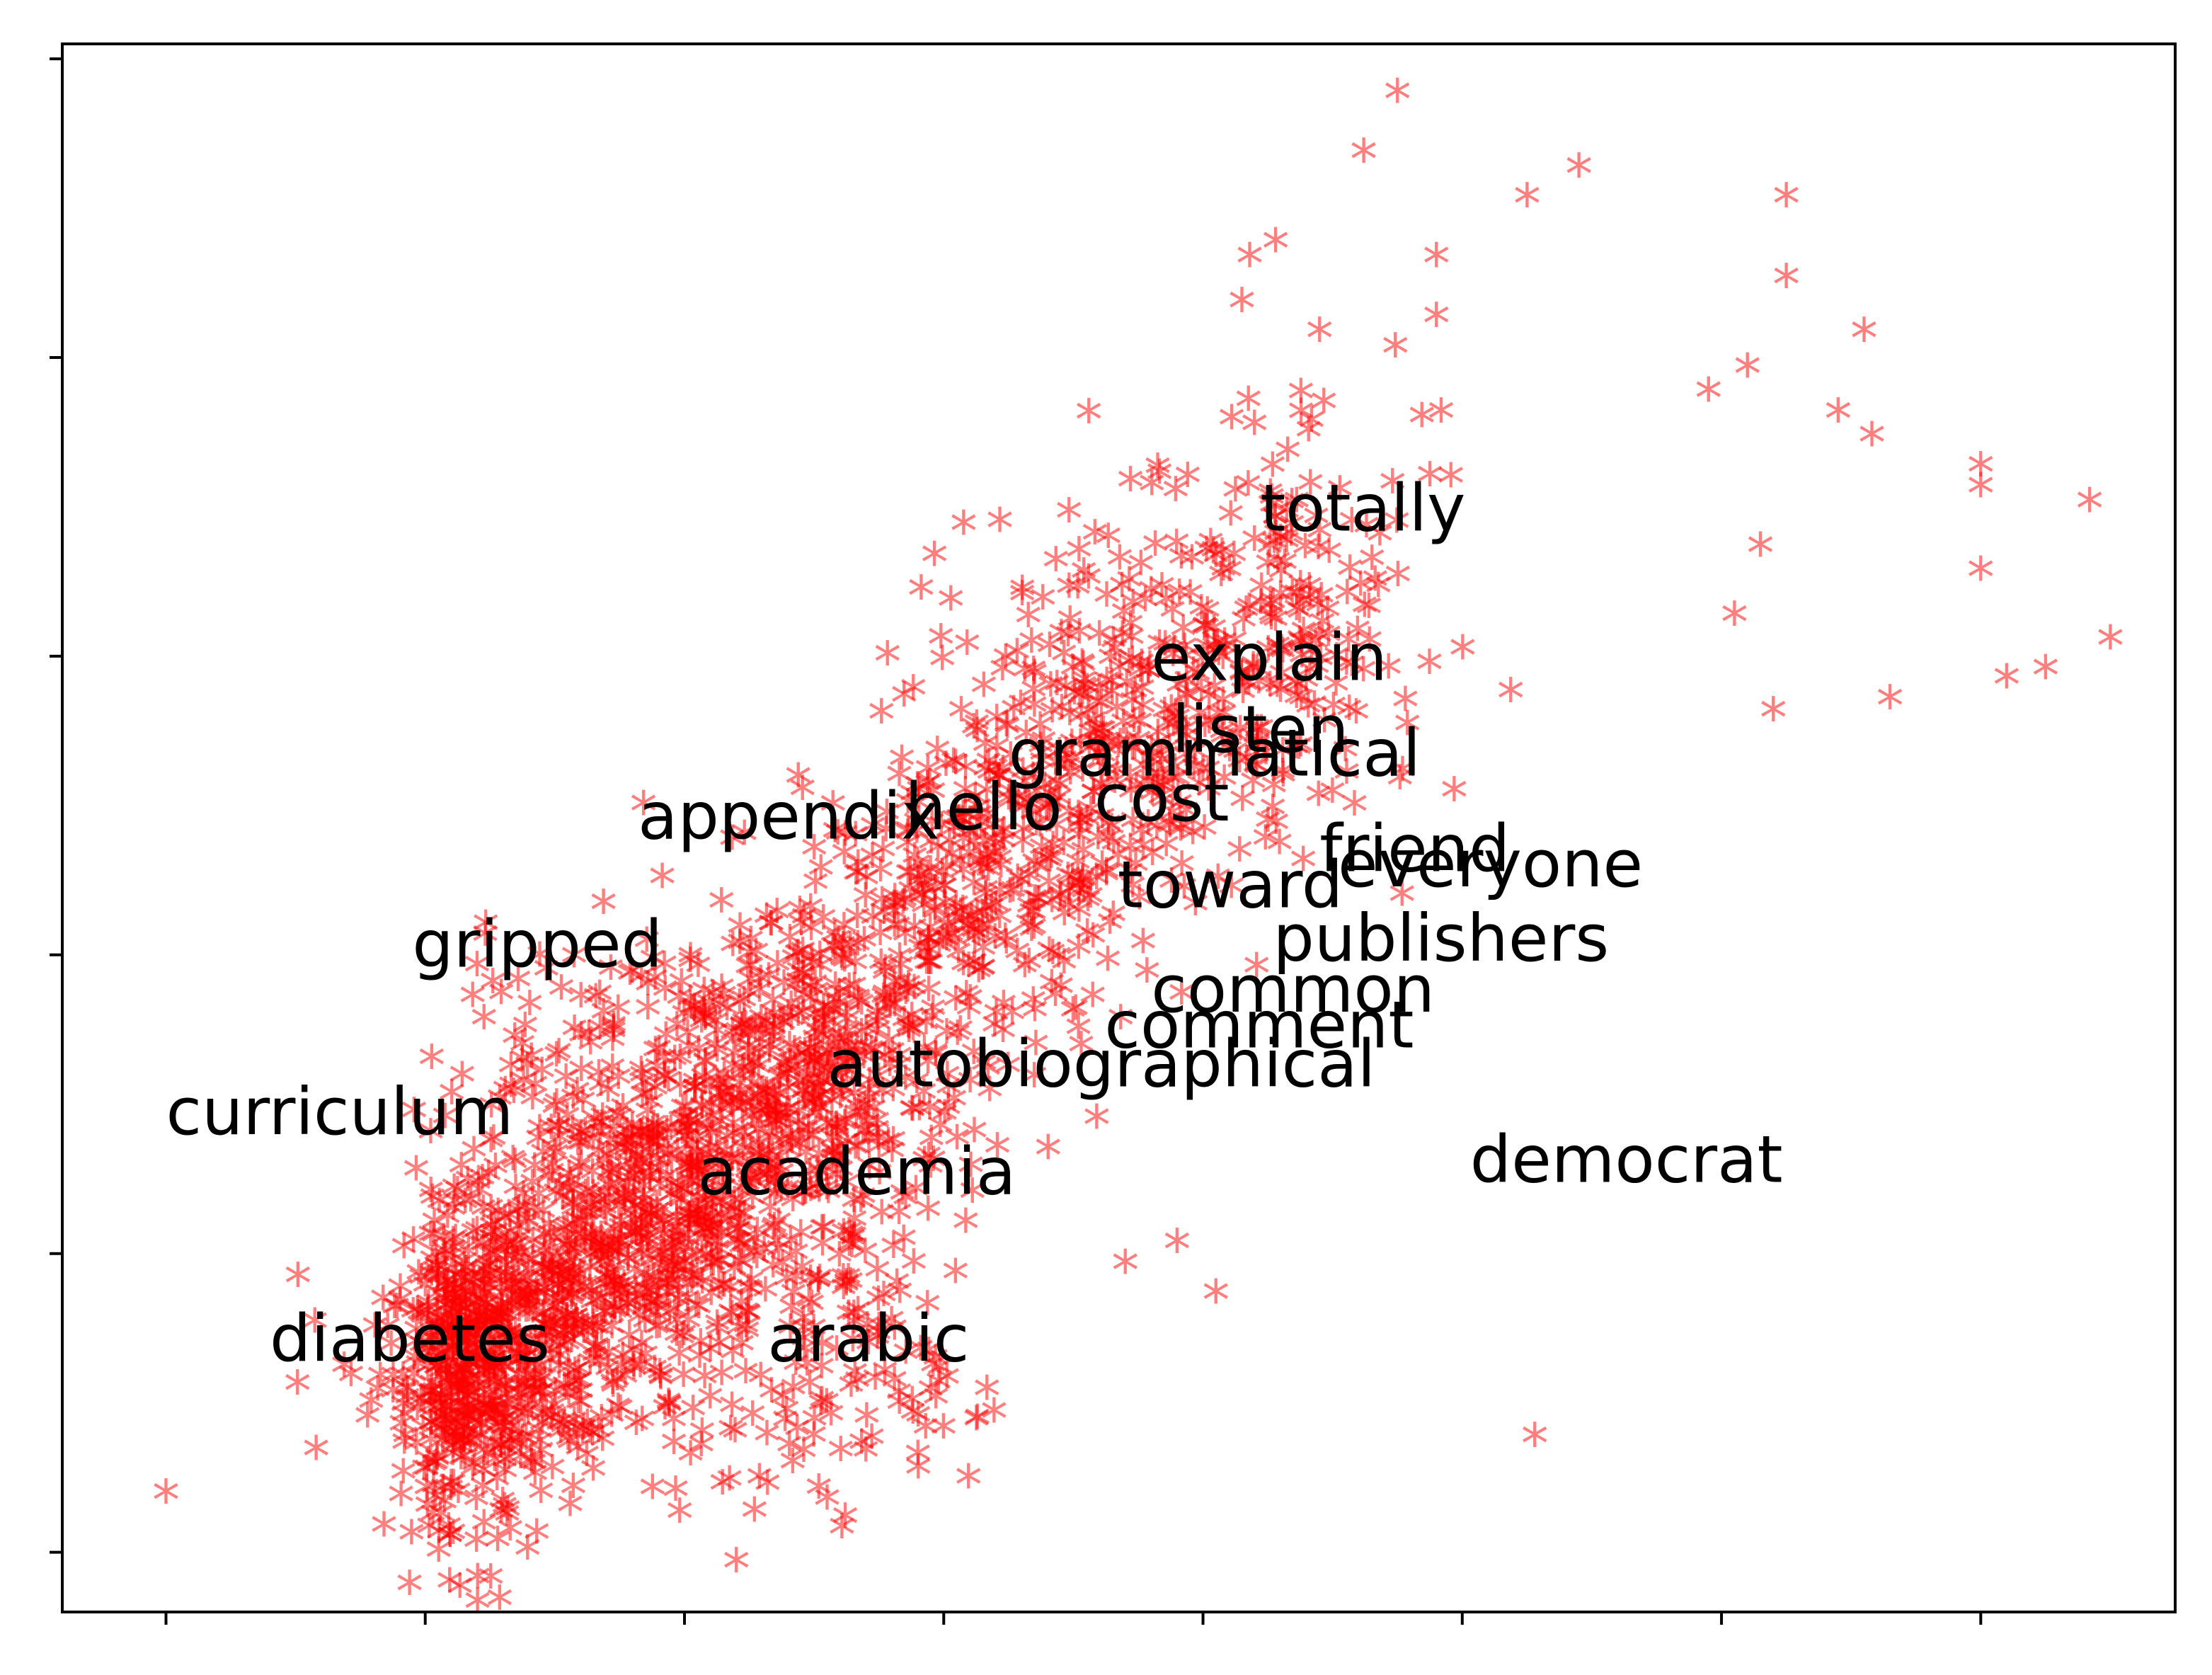 This screenshot has height=1675, width=2212. I want to click on word-label: gripped, so click(537, 945).